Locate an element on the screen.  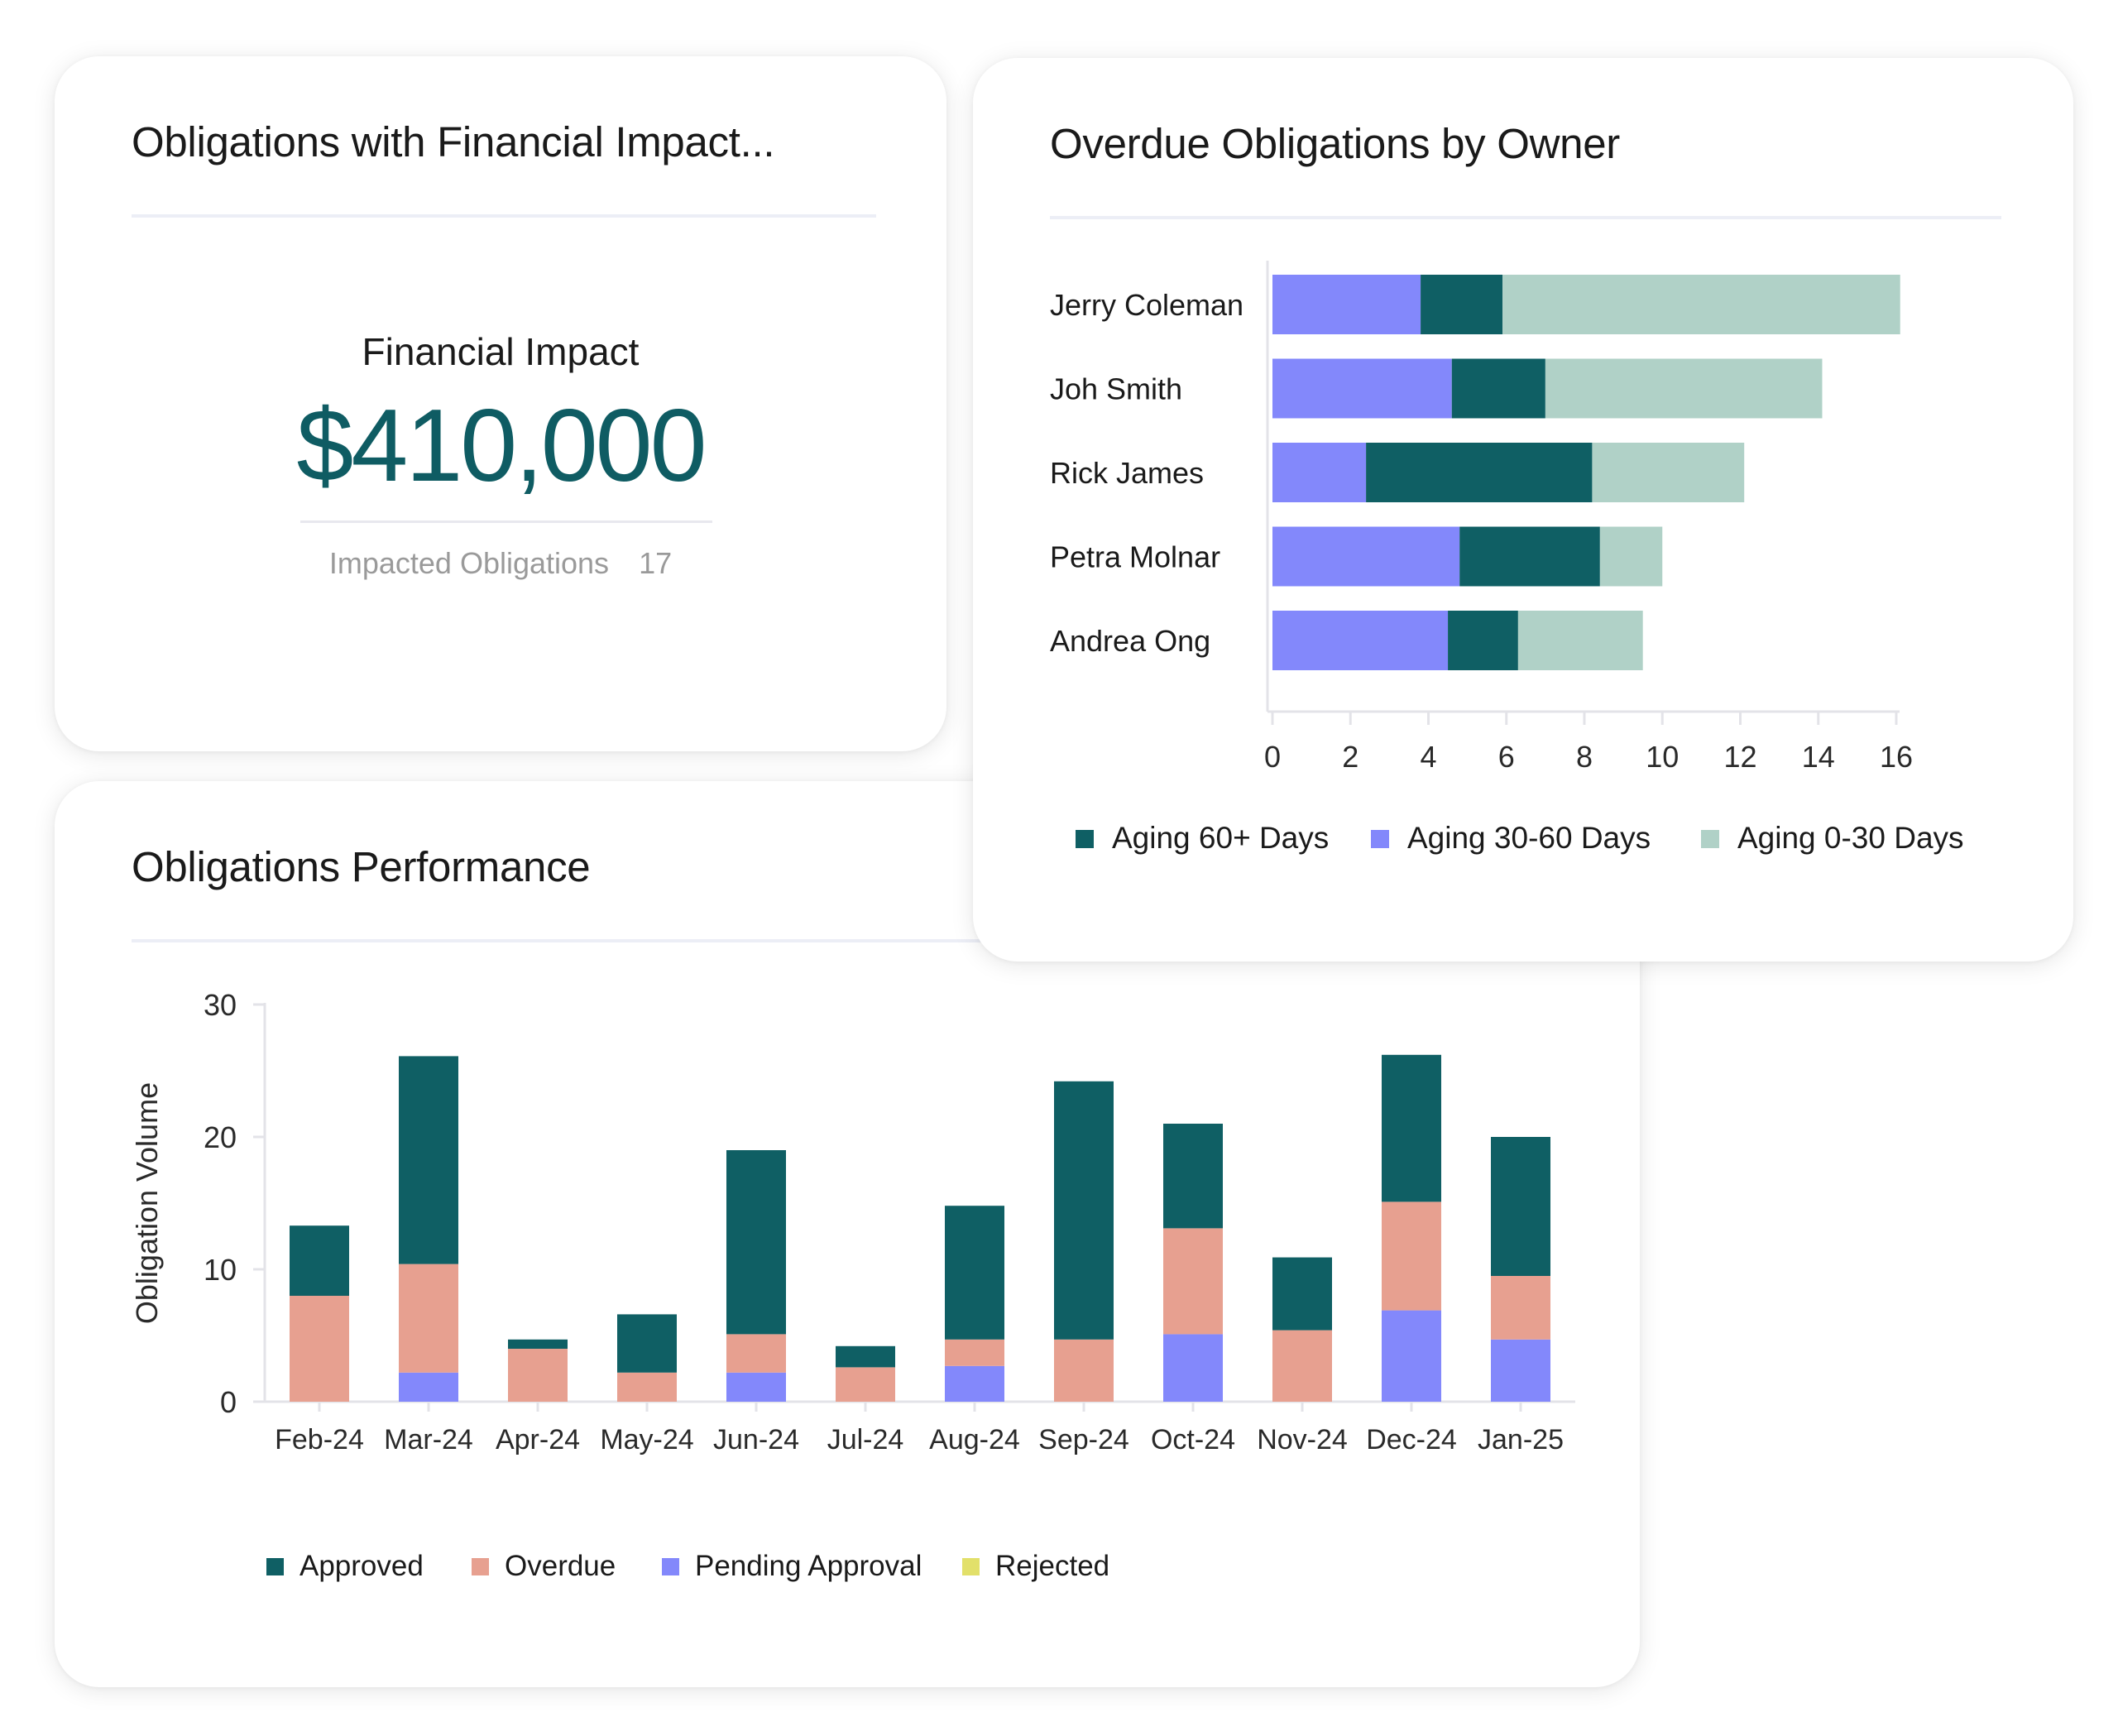
owner-label-joh-smith: Joh Smith is located at coordinates (1116, 389).